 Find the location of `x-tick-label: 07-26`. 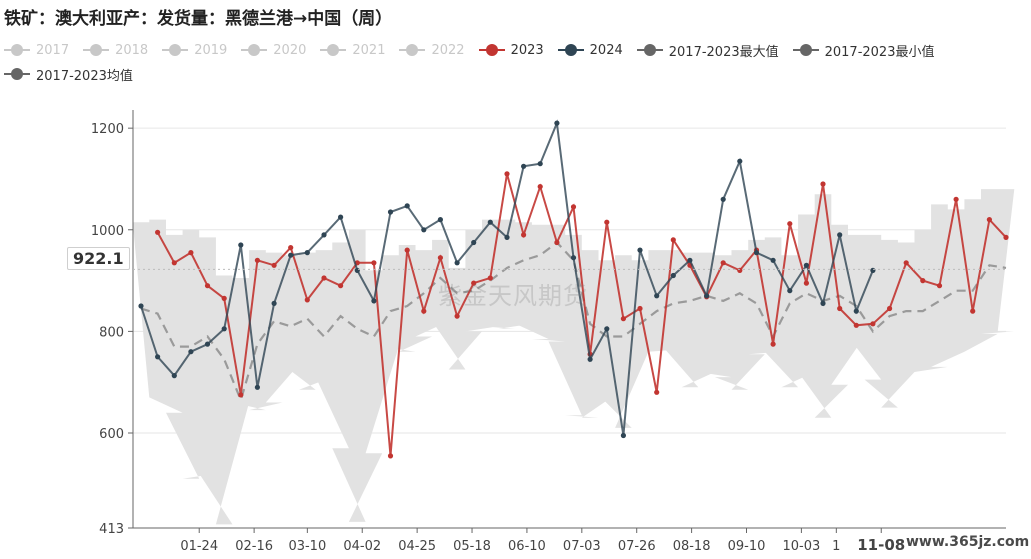

x-tick-label: 07-26 is located at coordinates (637, 546).